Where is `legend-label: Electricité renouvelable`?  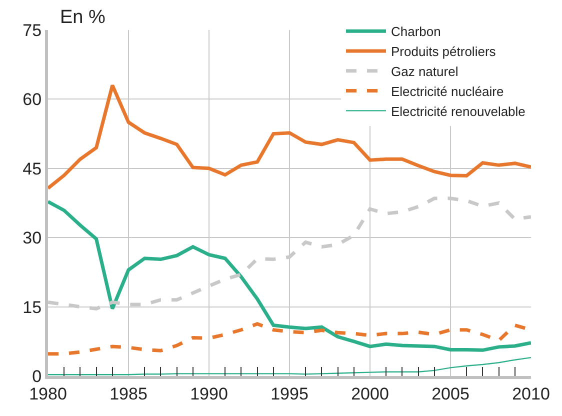 legend-label: Electricité renouvelable is located at coordinates (458, 111).